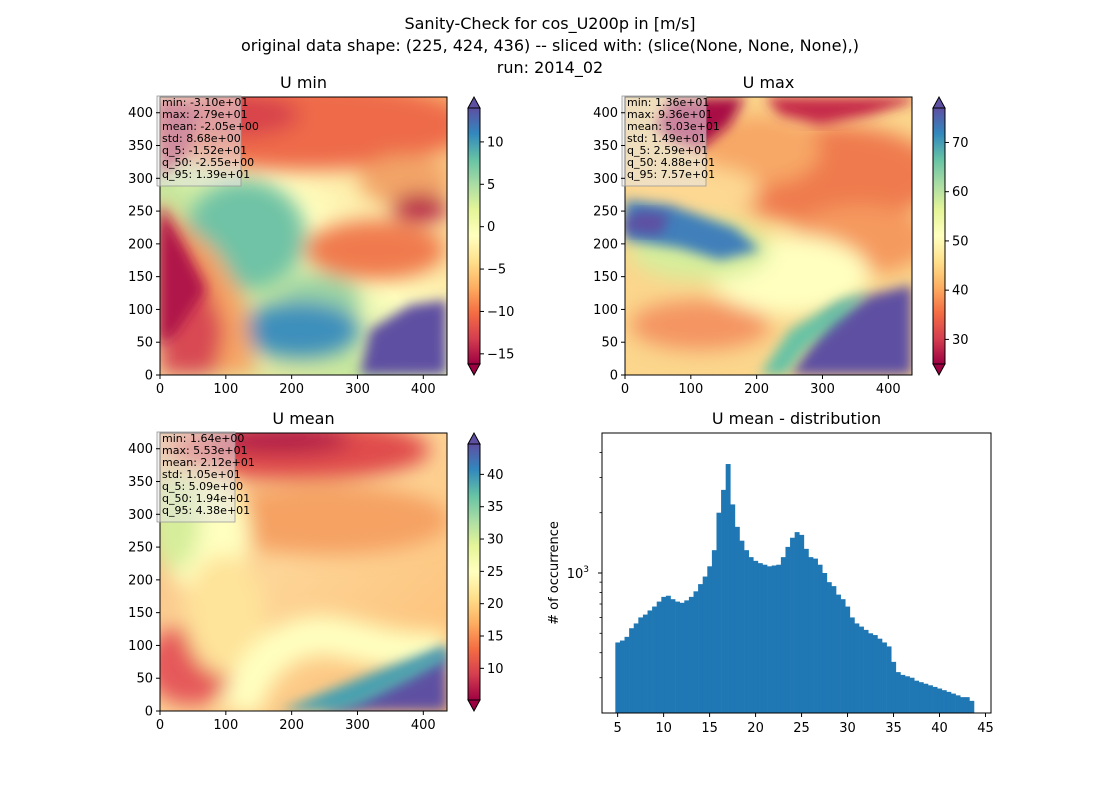 This screenshot has width=1100, height=800. I want to click on u-max-y-tick-label: 0, so click(614, 376).